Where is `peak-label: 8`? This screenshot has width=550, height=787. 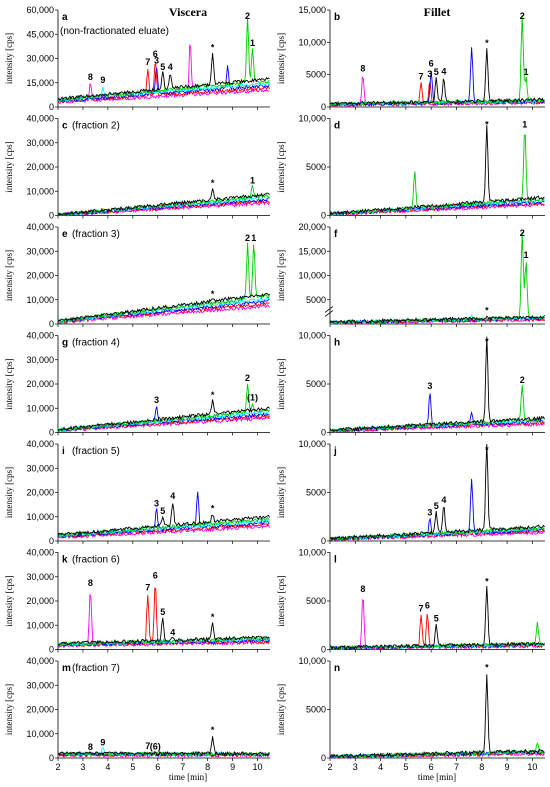
peak-label: 8 is located at coordinates (90, 747).